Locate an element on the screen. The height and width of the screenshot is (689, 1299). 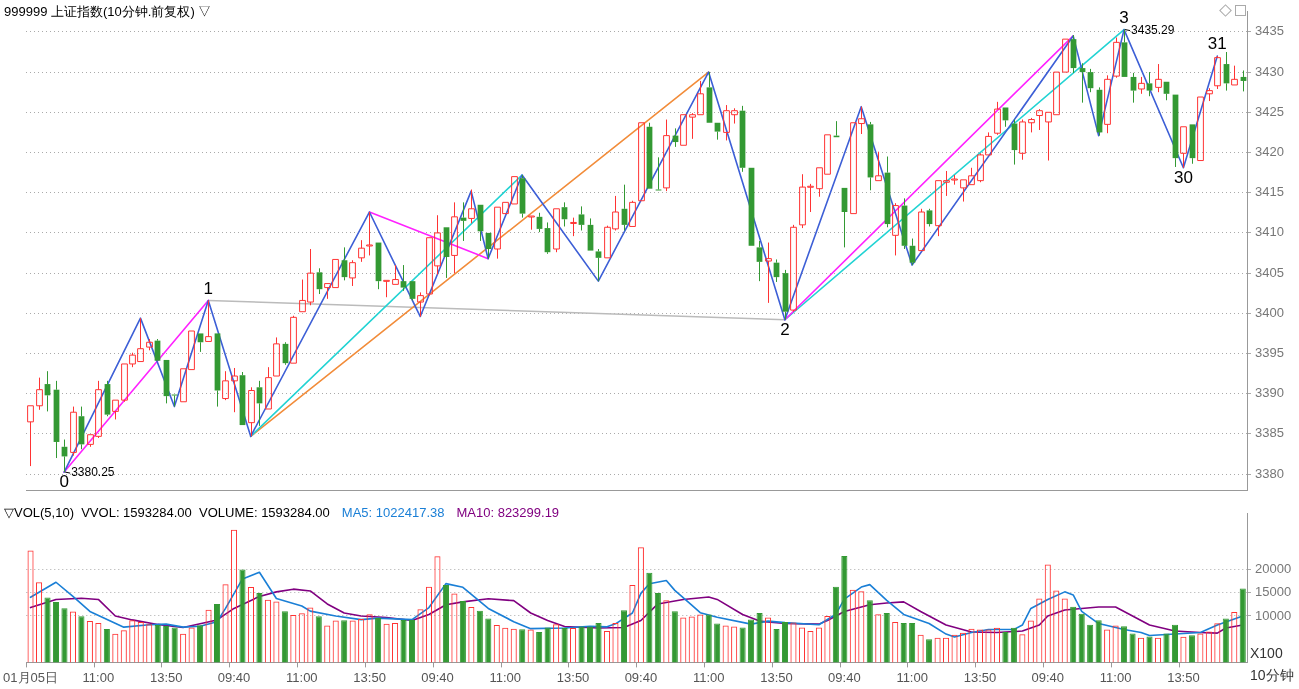
data-label: 3435.29 is located at coordinates (1153, 29).